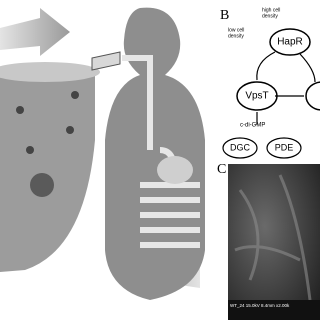 Image resolution: width=320 pixels, height=320 pixels. What do you see at coordinates (175, 170) in the screenshot?
I see `stomach` at bounding box center [175, 170].